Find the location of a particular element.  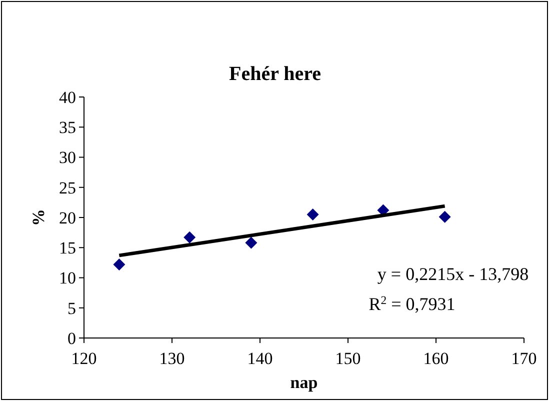

y-axis-title: % is located at coordinates (38, 217).